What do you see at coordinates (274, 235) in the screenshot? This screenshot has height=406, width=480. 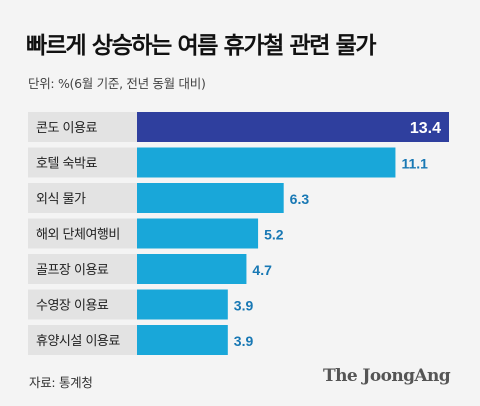 I see `value-label: 5.2` at bounding box center [274, 235].